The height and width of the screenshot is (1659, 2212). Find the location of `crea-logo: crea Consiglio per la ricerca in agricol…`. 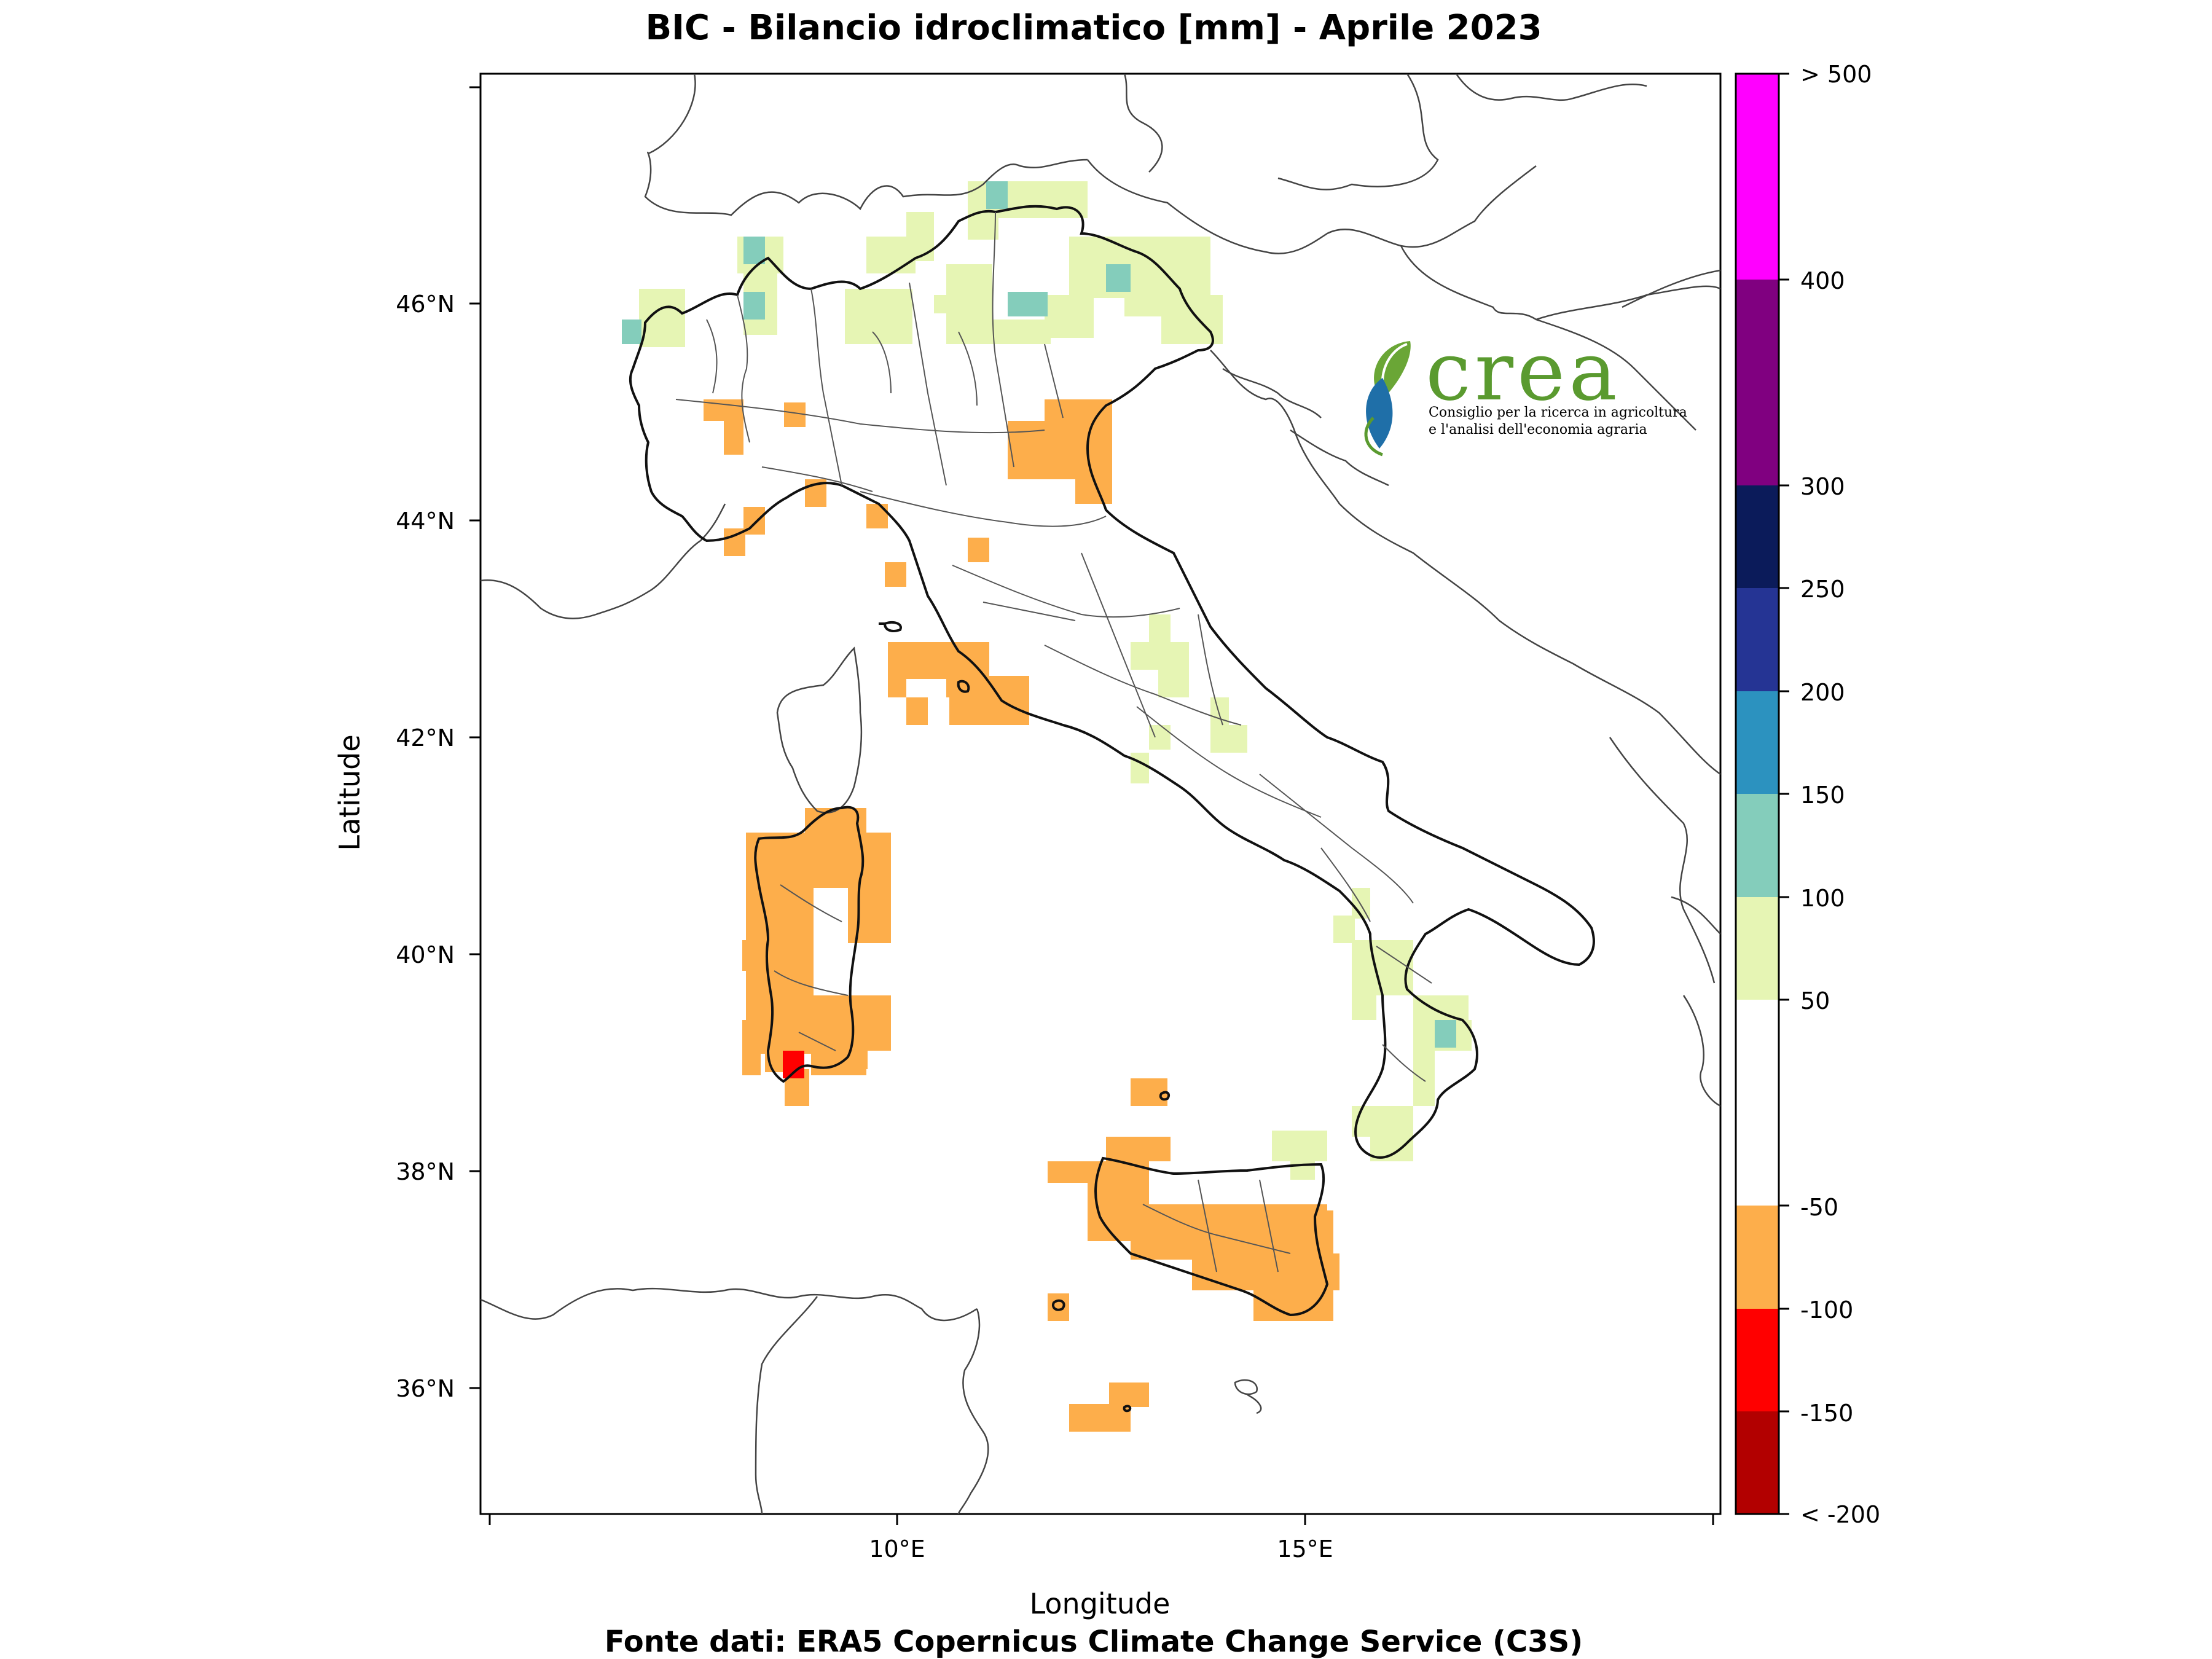

crea-logo: crea Consiglio per la ricerca in agricol… is located at coordinates (1525, 390).